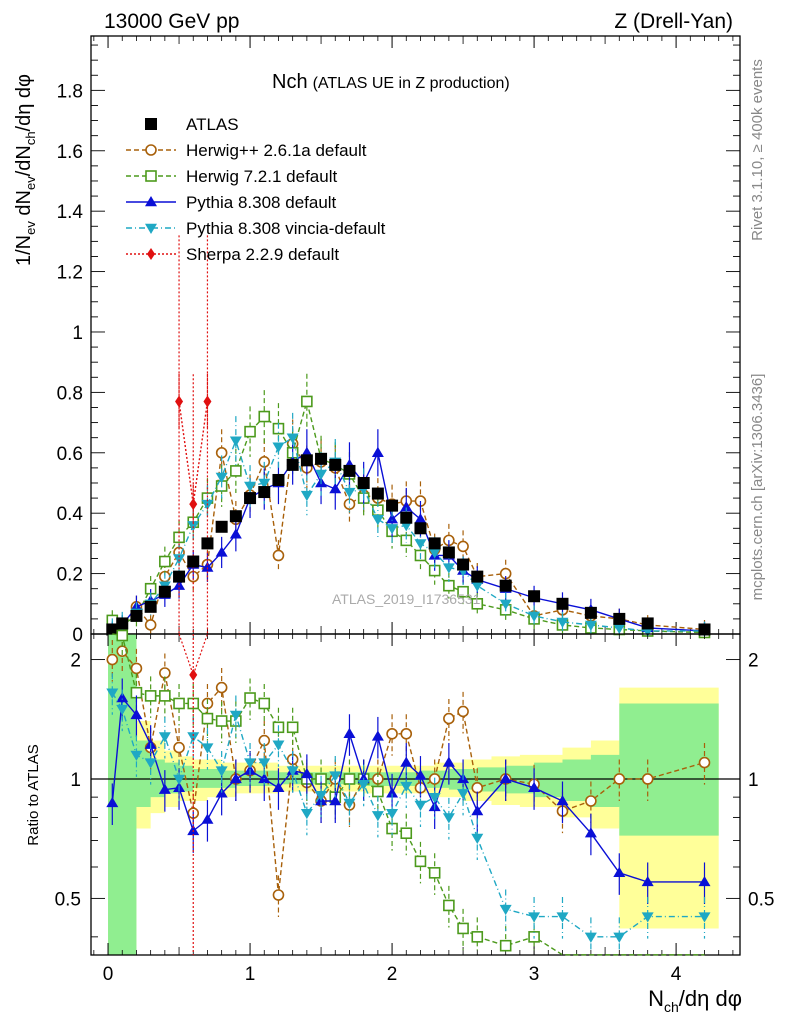  What do you see at coordinates (77, 333) in the screenshot?
I see `y-tick-label: 1` at bounding box center [77, 333].